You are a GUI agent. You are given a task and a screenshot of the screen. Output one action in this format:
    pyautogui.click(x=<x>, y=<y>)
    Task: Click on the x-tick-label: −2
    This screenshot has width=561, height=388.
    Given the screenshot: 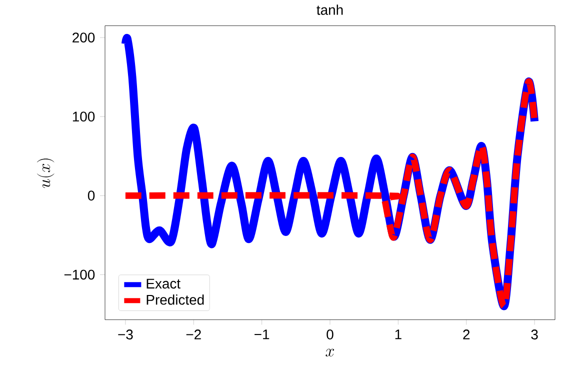 What is the action you would take?
    pyautogui.click(x=193, y=335)
    